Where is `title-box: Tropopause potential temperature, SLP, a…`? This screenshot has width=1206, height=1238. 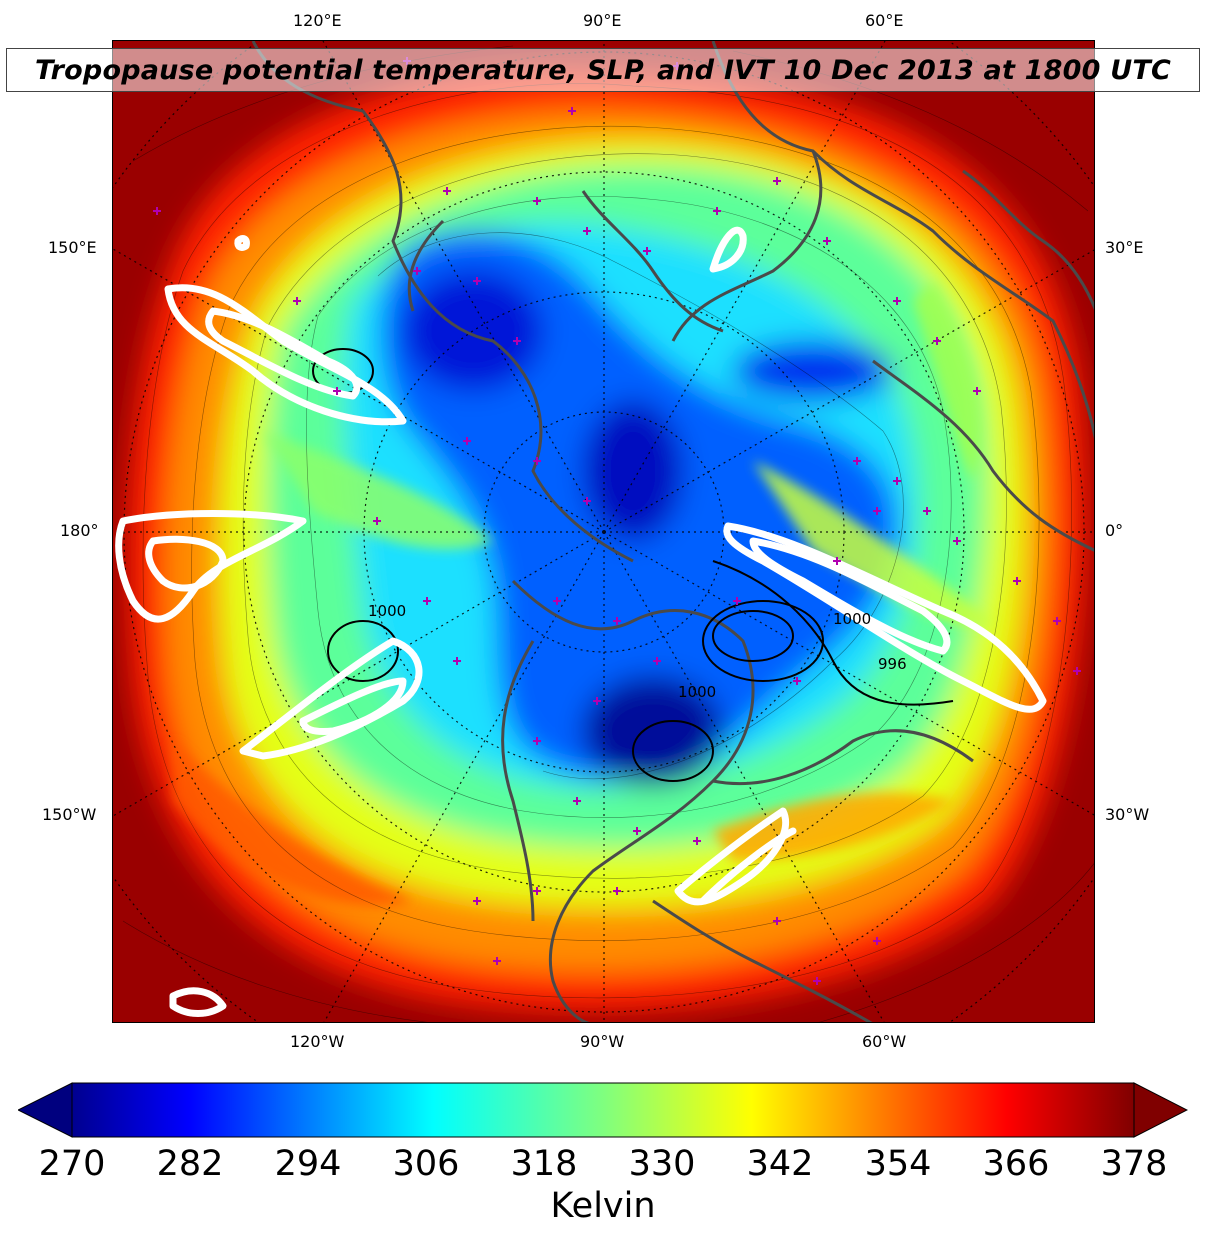 title-box: Tropopause potential temperature, SLP, a… is located at coordinates (603, 70).